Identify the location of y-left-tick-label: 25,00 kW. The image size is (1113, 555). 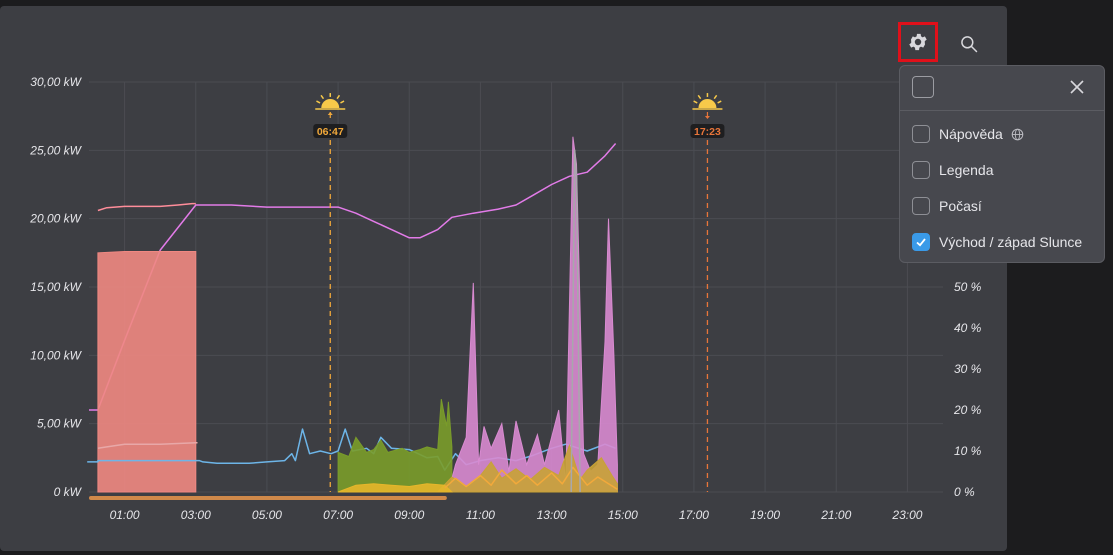
(55, 150).